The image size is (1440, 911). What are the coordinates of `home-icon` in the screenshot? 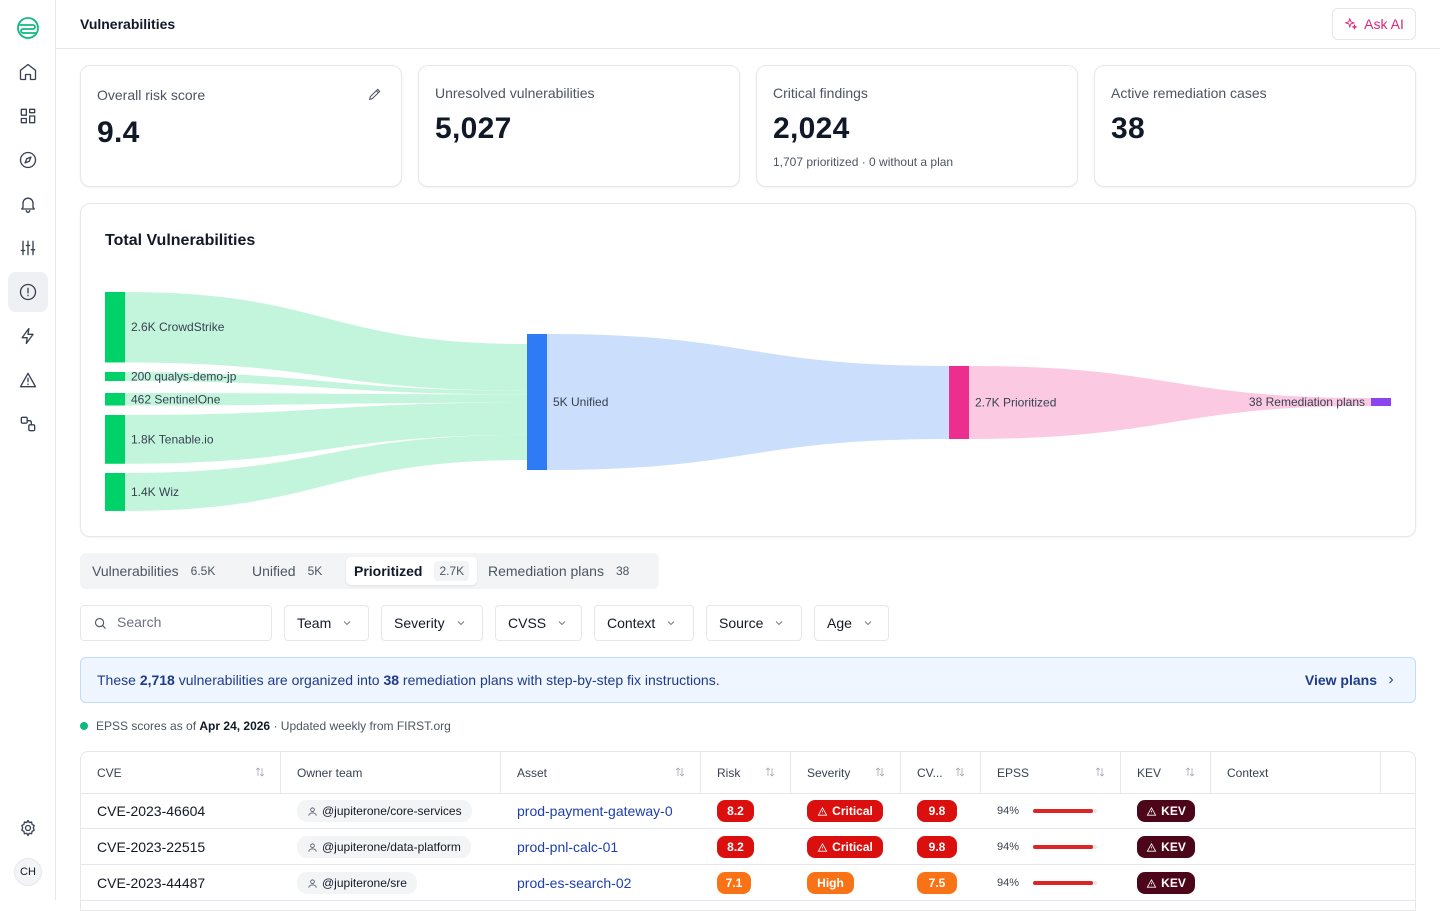 It's located at (28, 72).